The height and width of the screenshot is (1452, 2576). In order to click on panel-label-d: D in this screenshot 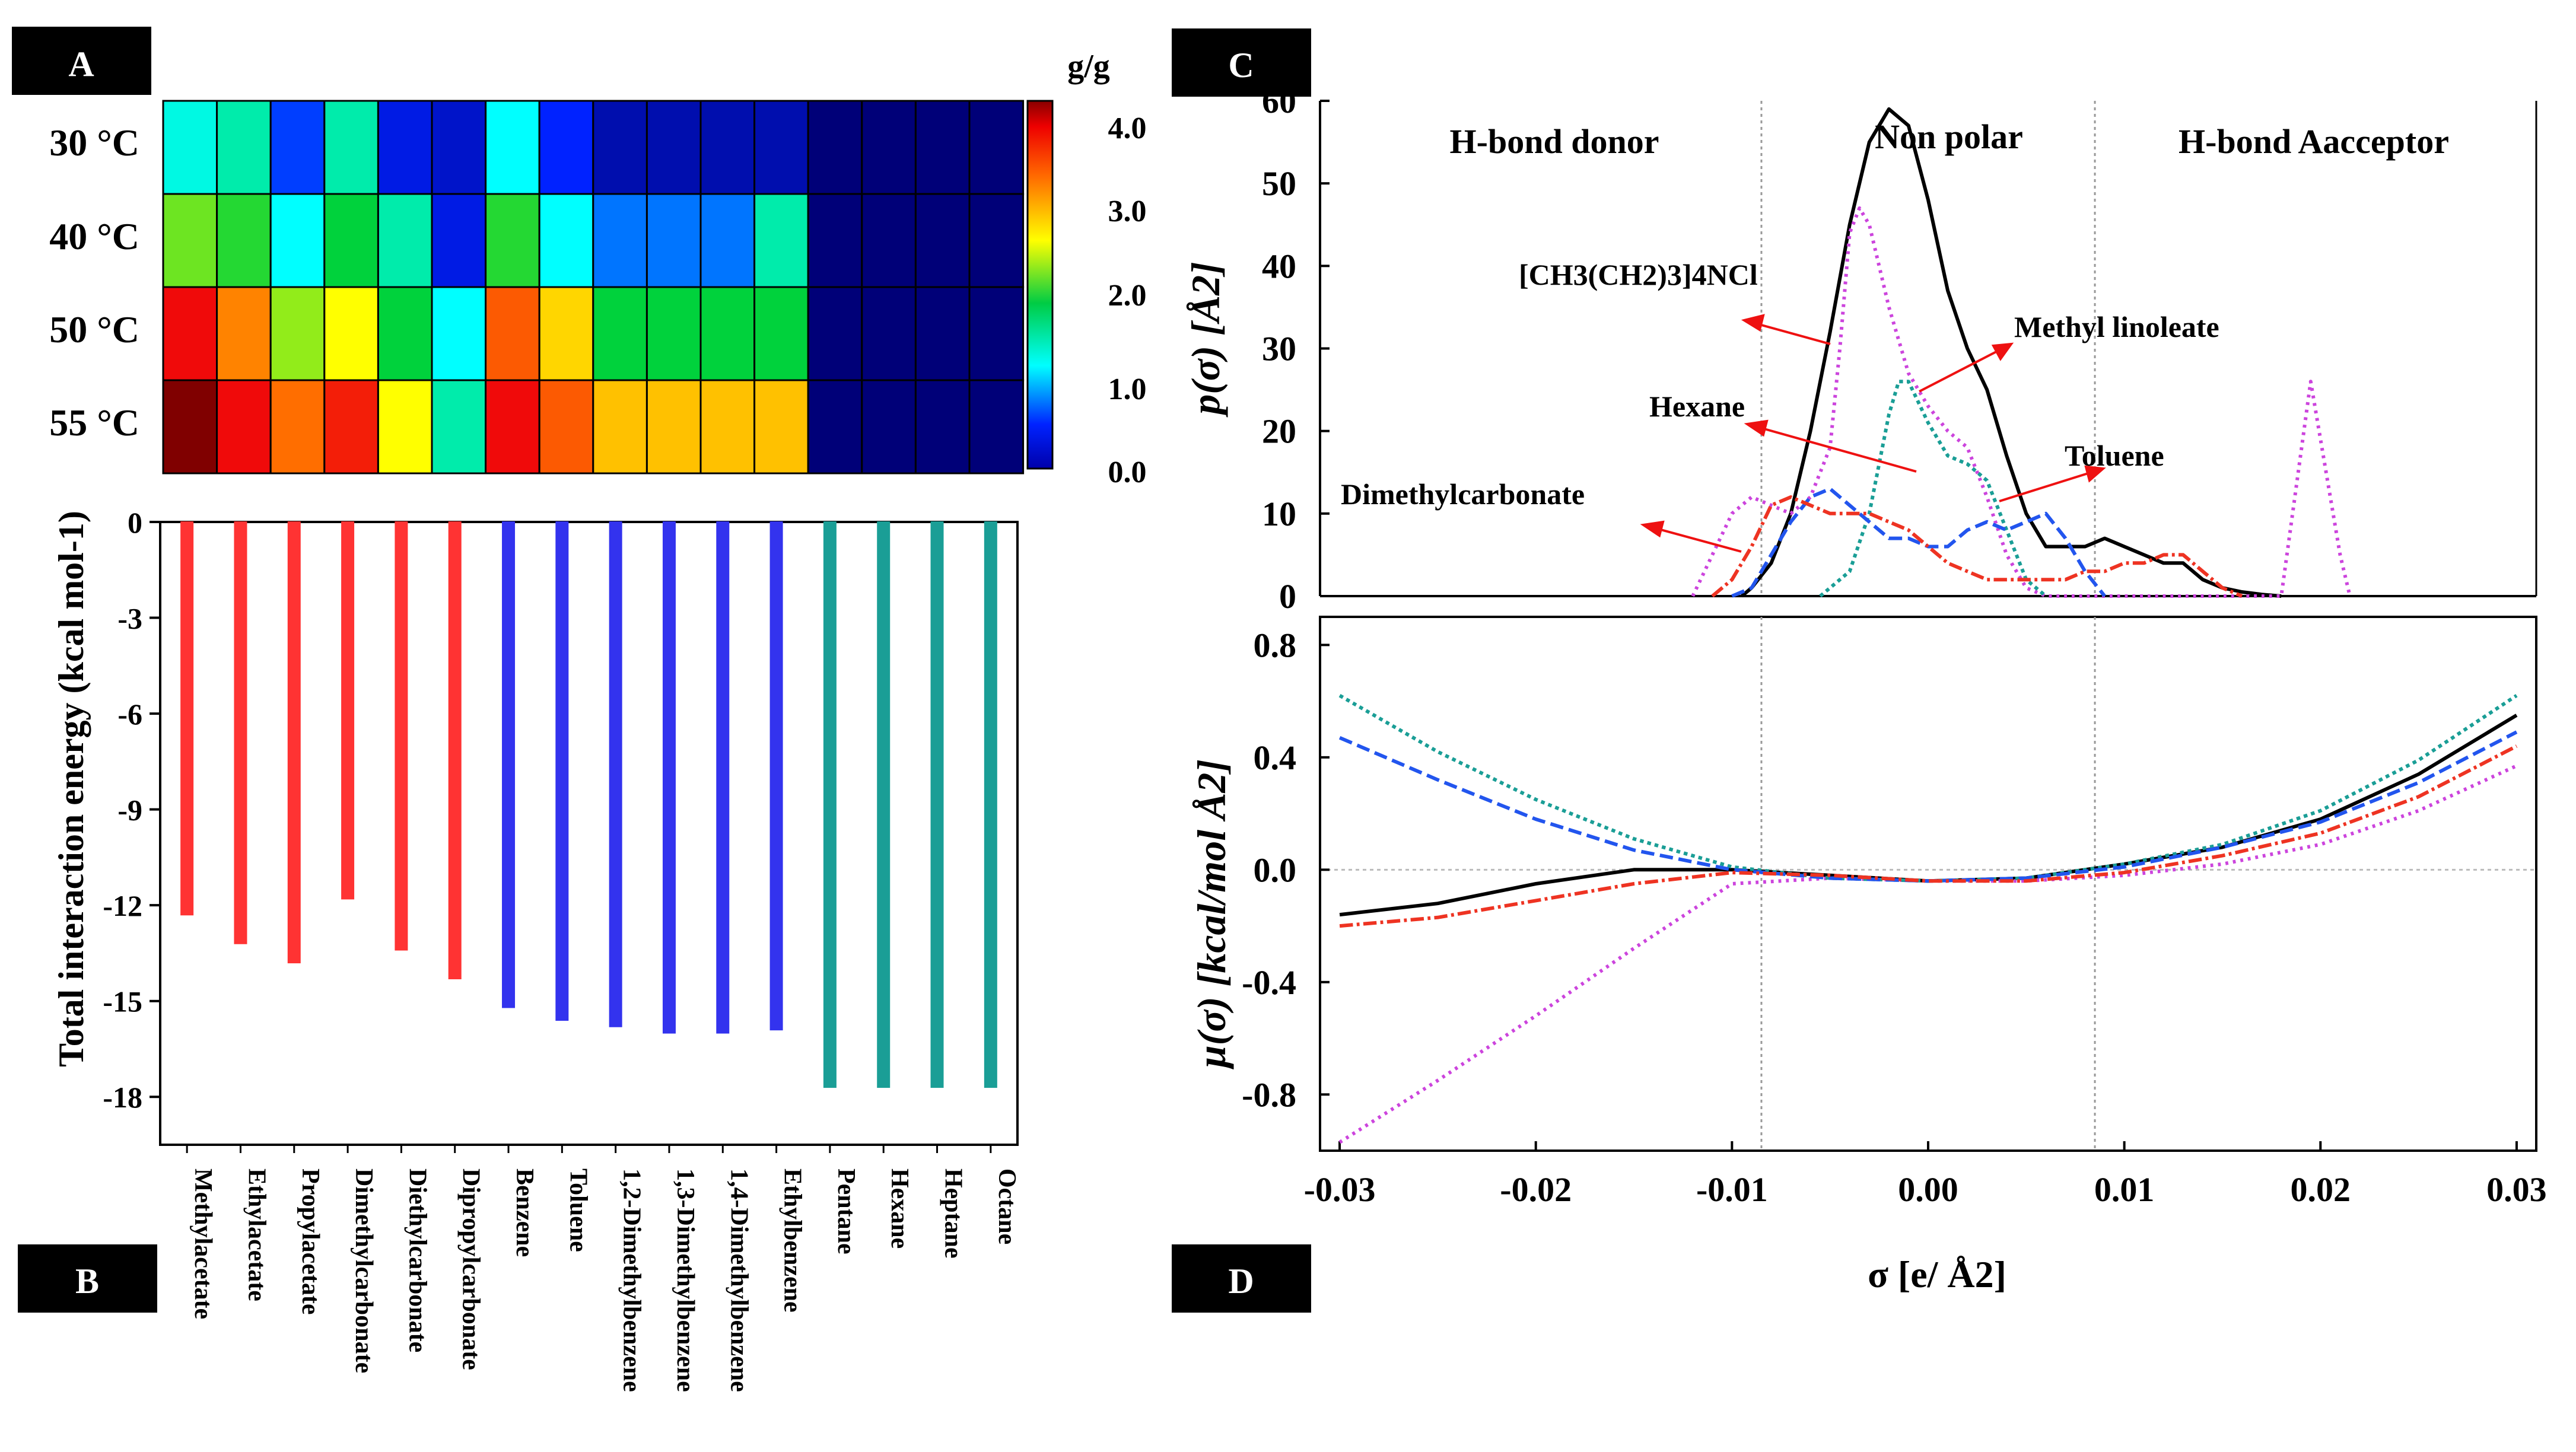, I will do `click(1241, 1281)`.